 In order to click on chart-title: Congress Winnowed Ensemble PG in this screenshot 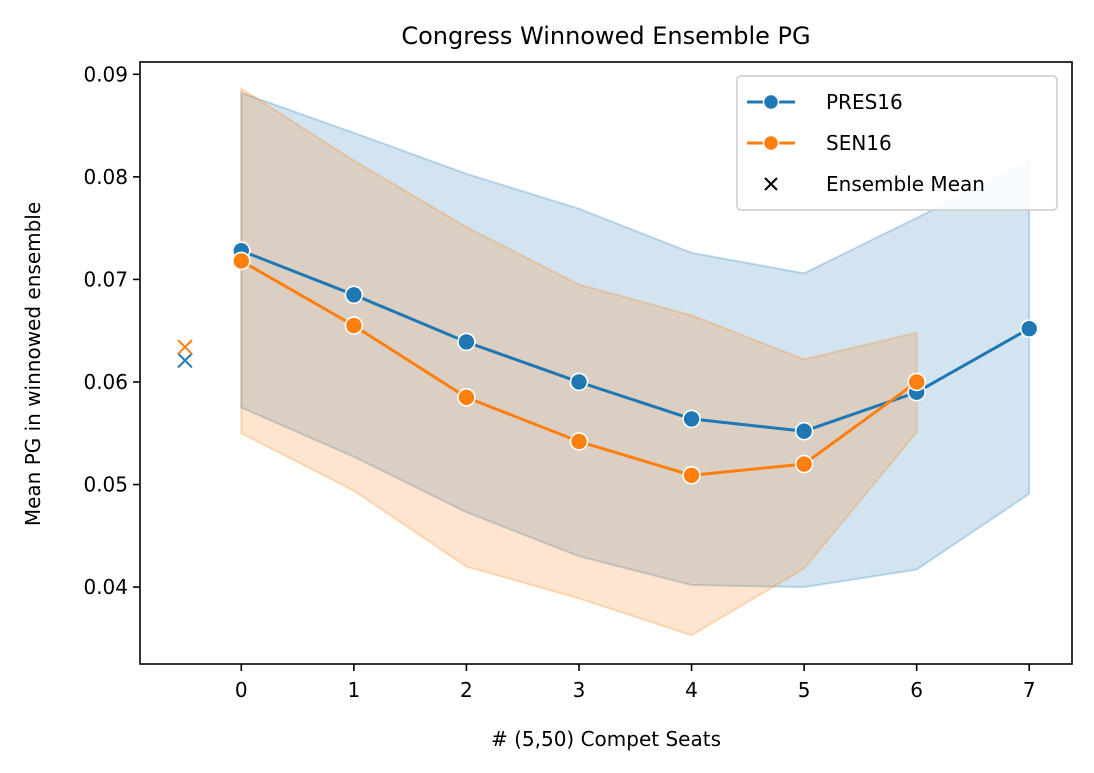, I will do `click(605, 36)`.